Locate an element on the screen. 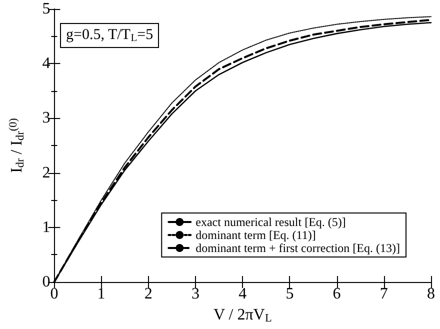  y-tick-label: 5 is located at coordinates (46, 9).